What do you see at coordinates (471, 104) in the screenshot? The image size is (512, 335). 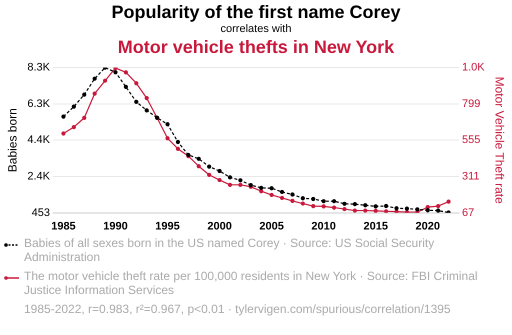 I see `y2-tick-label: 799` at bounding box center [471, 104].